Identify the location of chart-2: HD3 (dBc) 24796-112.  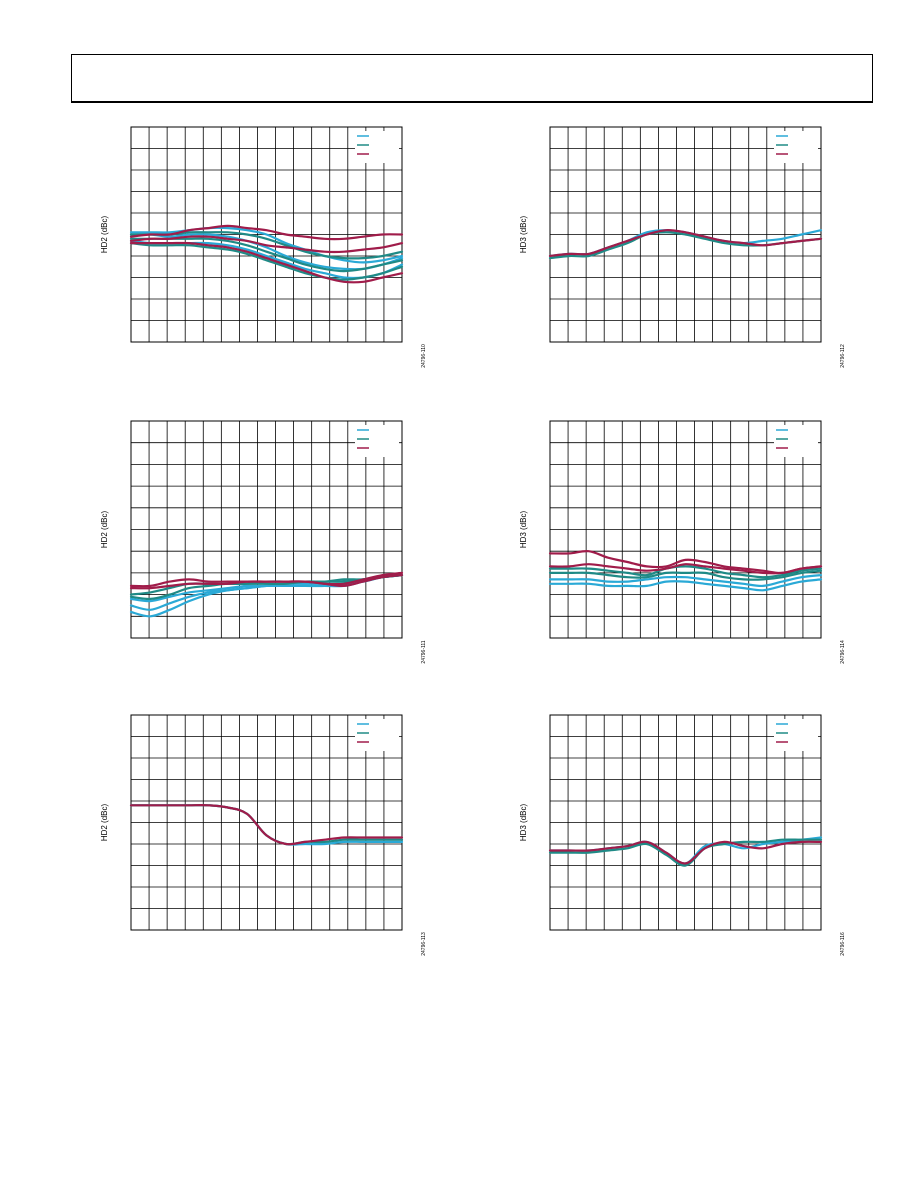
(682, 247).